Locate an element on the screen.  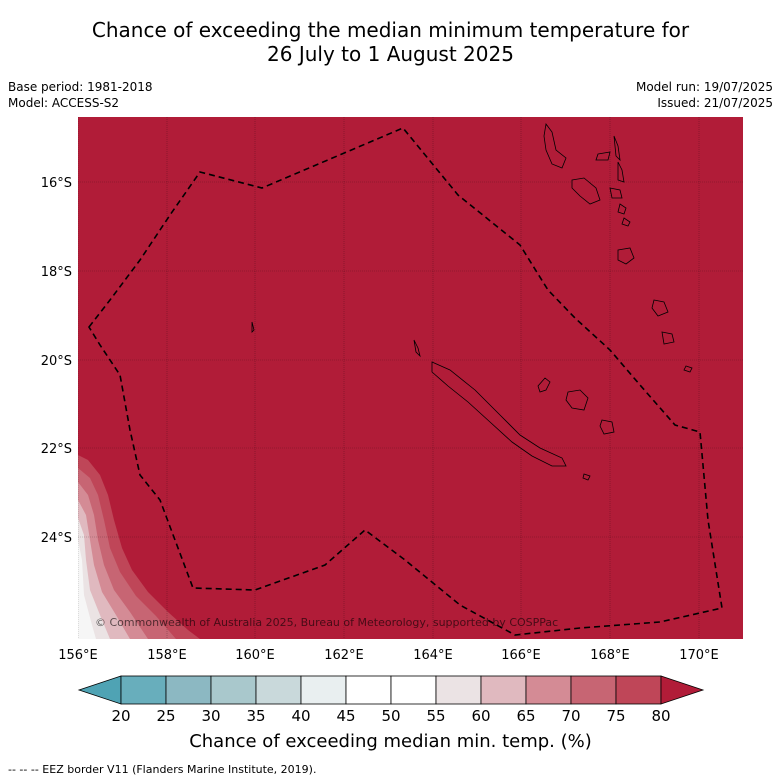
colorbar-tick-label: 20 is located at coordinates (120, 716).